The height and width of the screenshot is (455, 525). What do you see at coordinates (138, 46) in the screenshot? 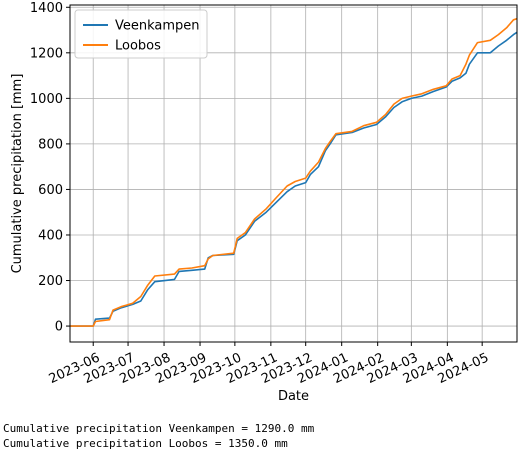
I see `legend-label-loobos: Loobos` at bounding box center [138, 46].